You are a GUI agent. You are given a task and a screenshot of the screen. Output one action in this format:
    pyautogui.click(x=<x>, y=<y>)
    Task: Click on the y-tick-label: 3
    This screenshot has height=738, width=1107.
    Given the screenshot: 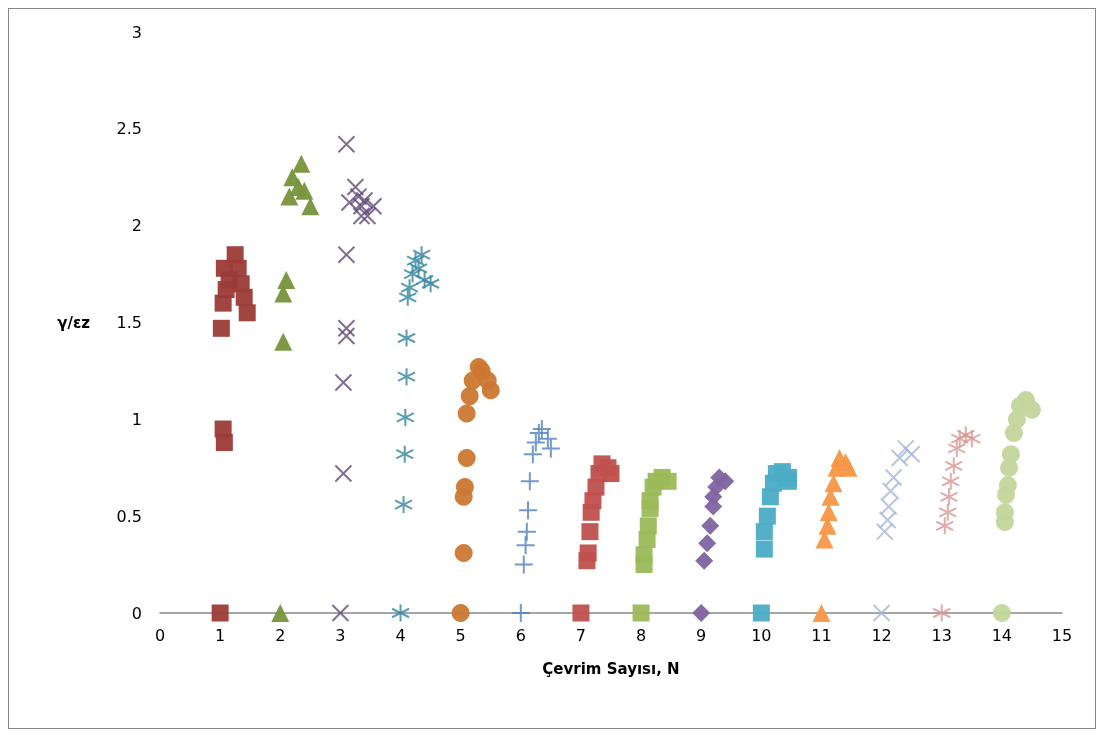 What is the action you would take?
    pyautogui.click(x=136, y=32)
    